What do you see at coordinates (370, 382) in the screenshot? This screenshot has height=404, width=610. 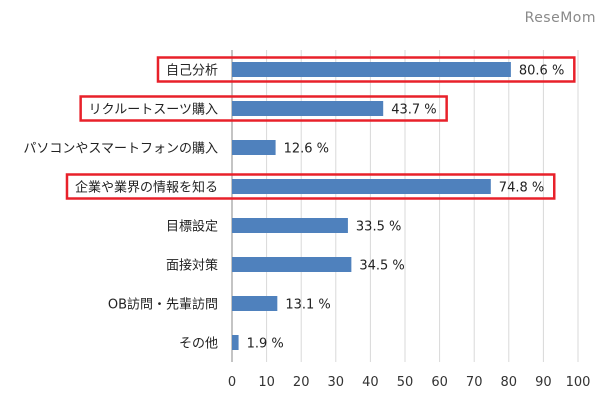 I see `x-tick-label: 40` at bounding box center [370, 382].